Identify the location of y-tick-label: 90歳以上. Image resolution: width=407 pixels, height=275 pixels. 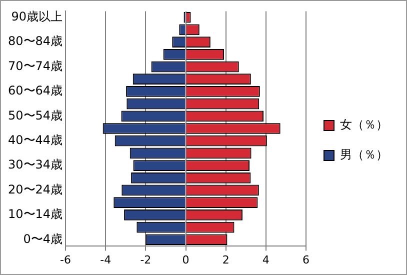
(37, 17).